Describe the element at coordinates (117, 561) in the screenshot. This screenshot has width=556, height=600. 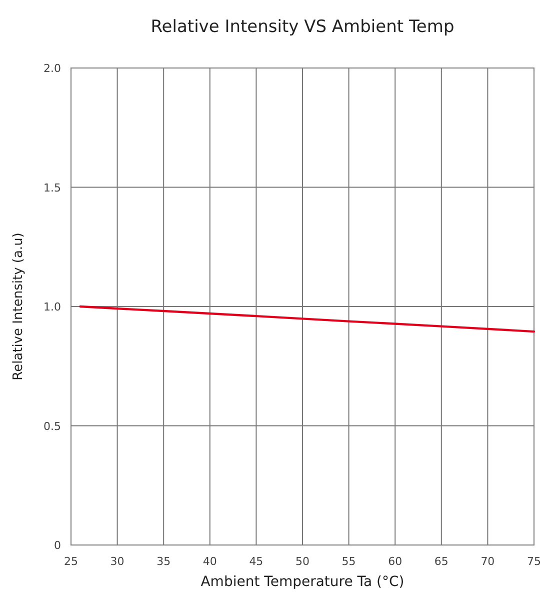
I see `x-tick-label: 30` at that location.